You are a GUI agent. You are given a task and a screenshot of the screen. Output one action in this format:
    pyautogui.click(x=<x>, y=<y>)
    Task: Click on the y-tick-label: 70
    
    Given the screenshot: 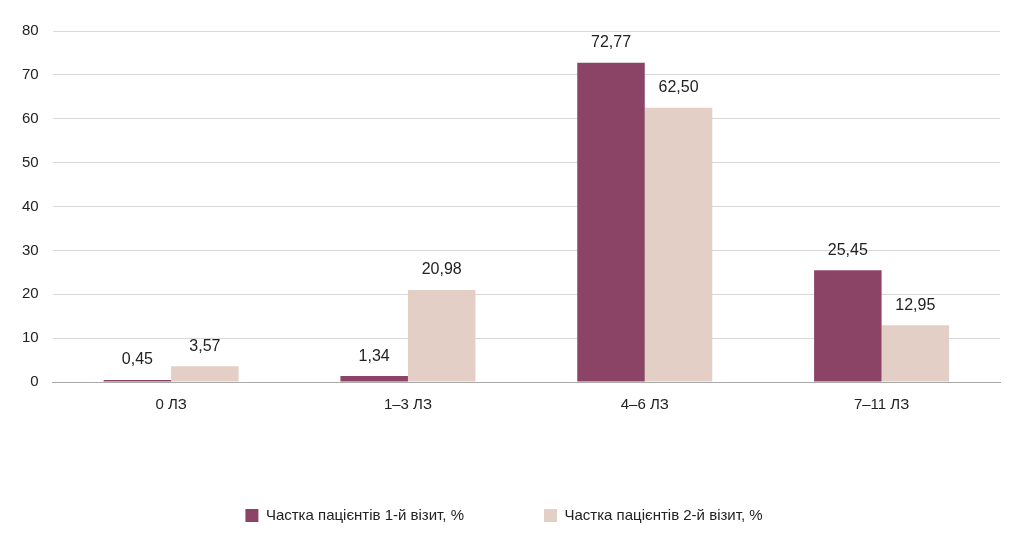 What is the action you would take?
    pyautogui.click(x=30, y=74)
    